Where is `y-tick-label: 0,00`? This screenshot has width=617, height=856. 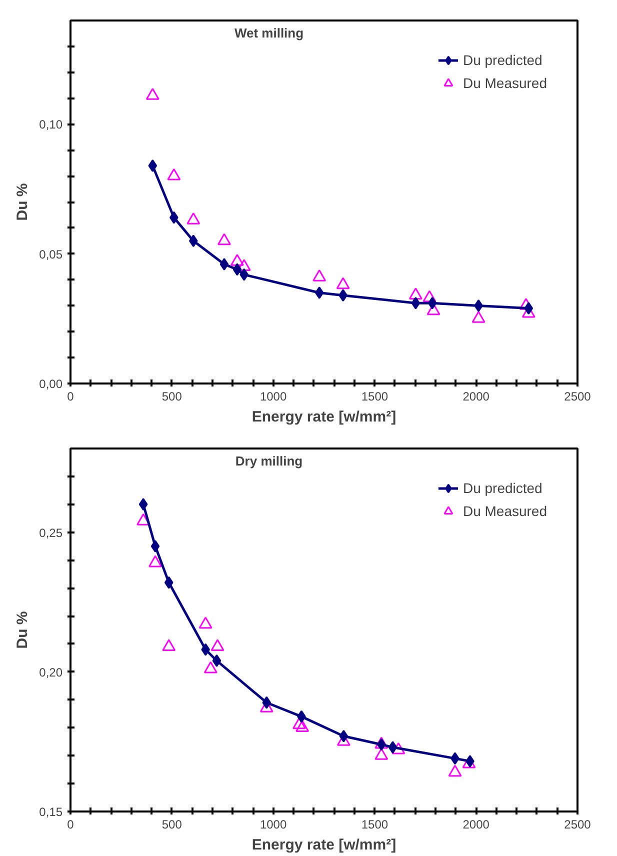
y-tick-label: 0,00 is located at coordinates (51, 384).